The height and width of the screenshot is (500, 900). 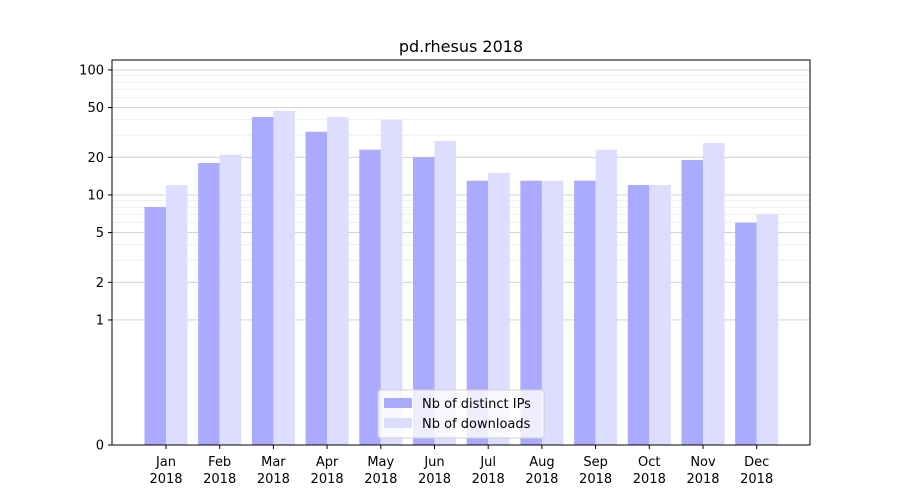 What do you see at coordinates (487, 462) in the screenshot?
I see `x-tick-label-month: Jul` at bounding box center [487, 462].